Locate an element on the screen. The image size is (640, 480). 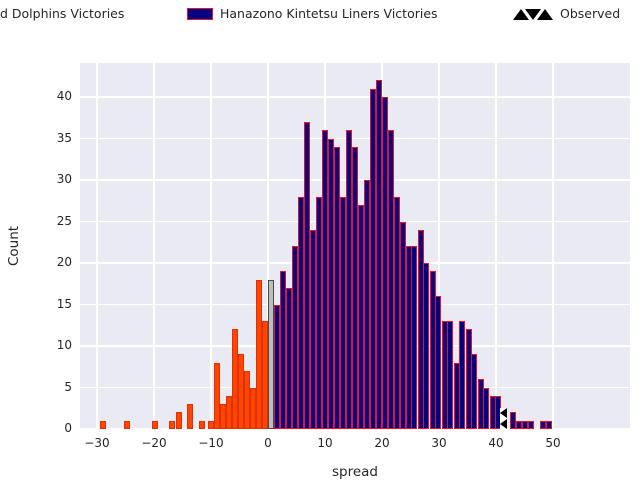
y-tick-label: 10 is located at coordinates (64, 345).